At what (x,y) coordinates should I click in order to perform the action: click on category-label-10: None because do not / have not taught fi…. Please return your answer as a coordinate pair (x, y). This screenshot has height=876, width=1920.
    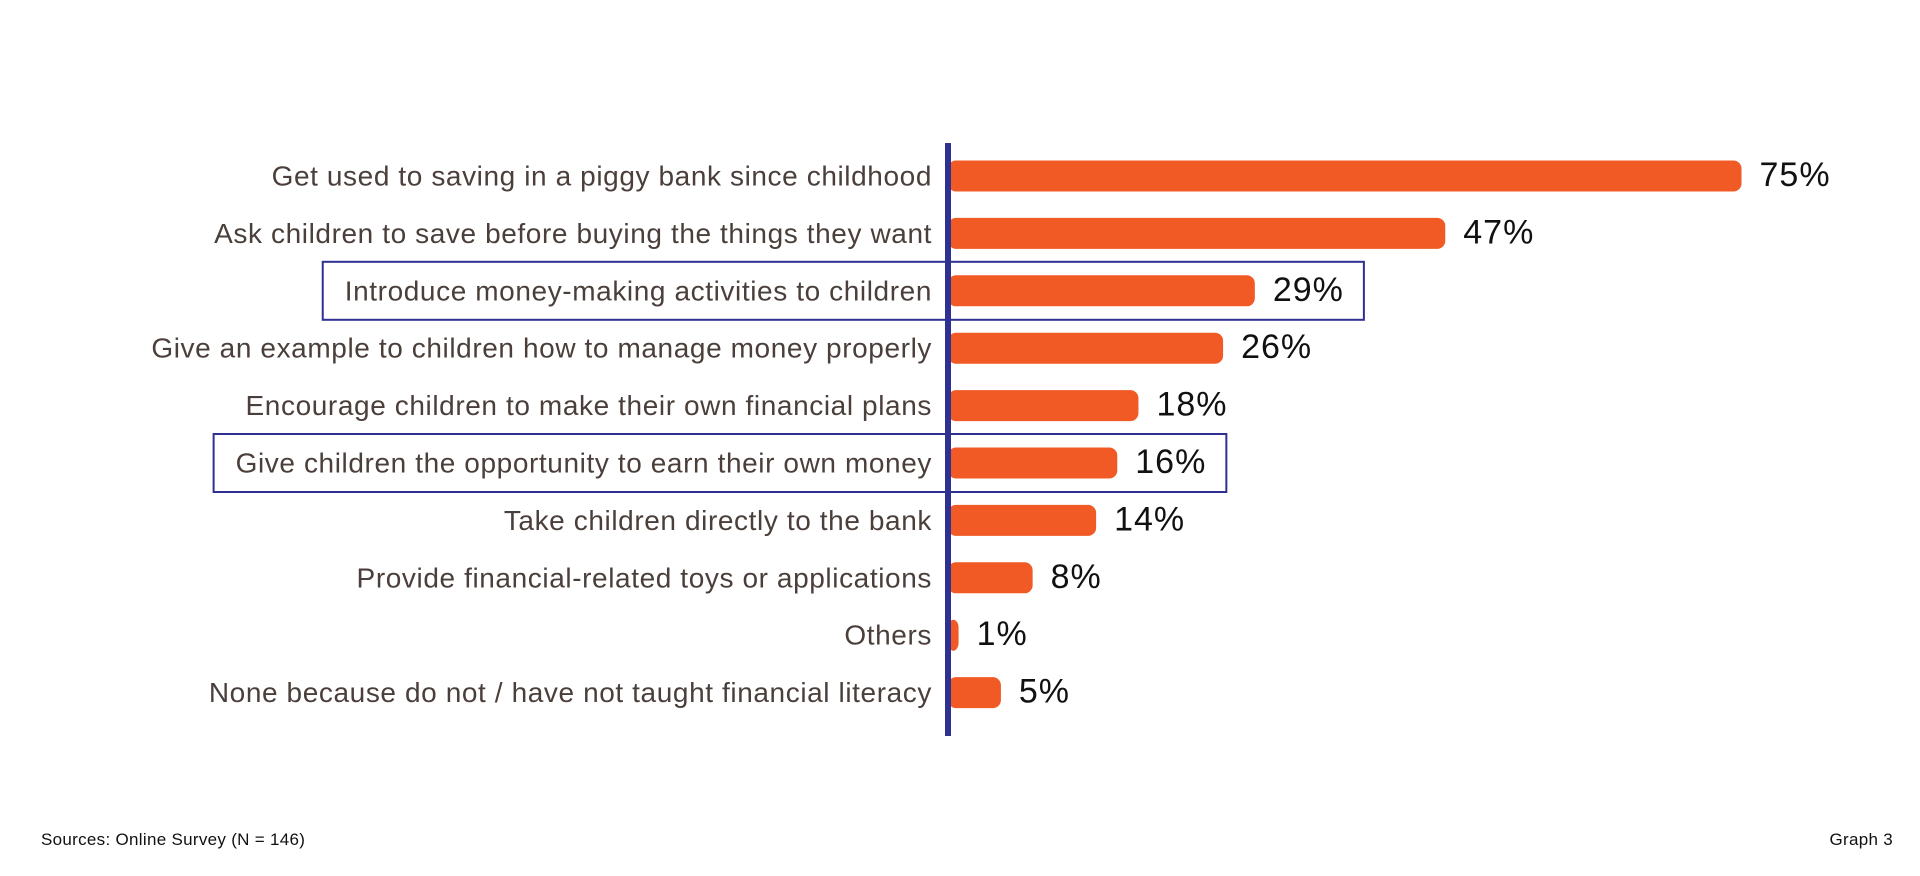
    Looking at the image, I should click on (570, 692).